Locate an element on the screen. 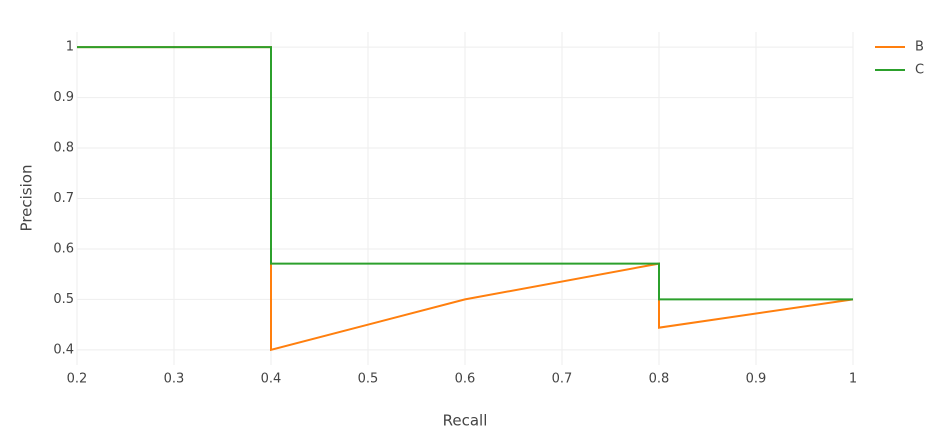 Image resolution: width=941 pixels, height=438 pixels. y-tick-label: 0.5 is located at coordinates (63, 299).